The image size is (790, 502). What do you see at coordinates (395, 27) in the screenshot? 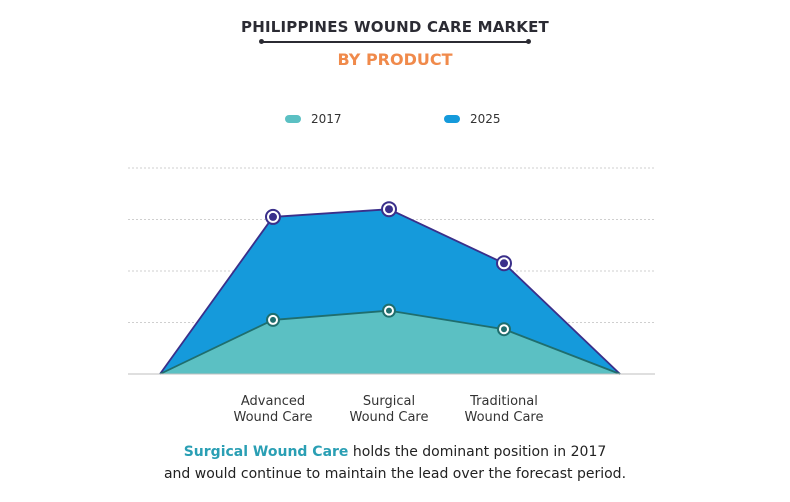
I see `chart-title: PHILIPPINES WOUND CARE MARKET` at bounding box center [395, 27].